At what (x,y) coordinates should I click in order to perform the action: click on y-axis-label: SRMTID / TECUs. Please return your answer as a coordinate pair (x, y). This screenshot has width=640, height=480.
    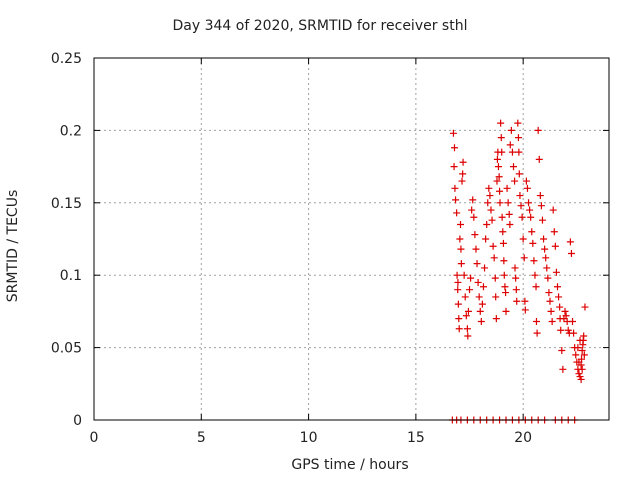
    Looking at the image, I should click on (13, 246).